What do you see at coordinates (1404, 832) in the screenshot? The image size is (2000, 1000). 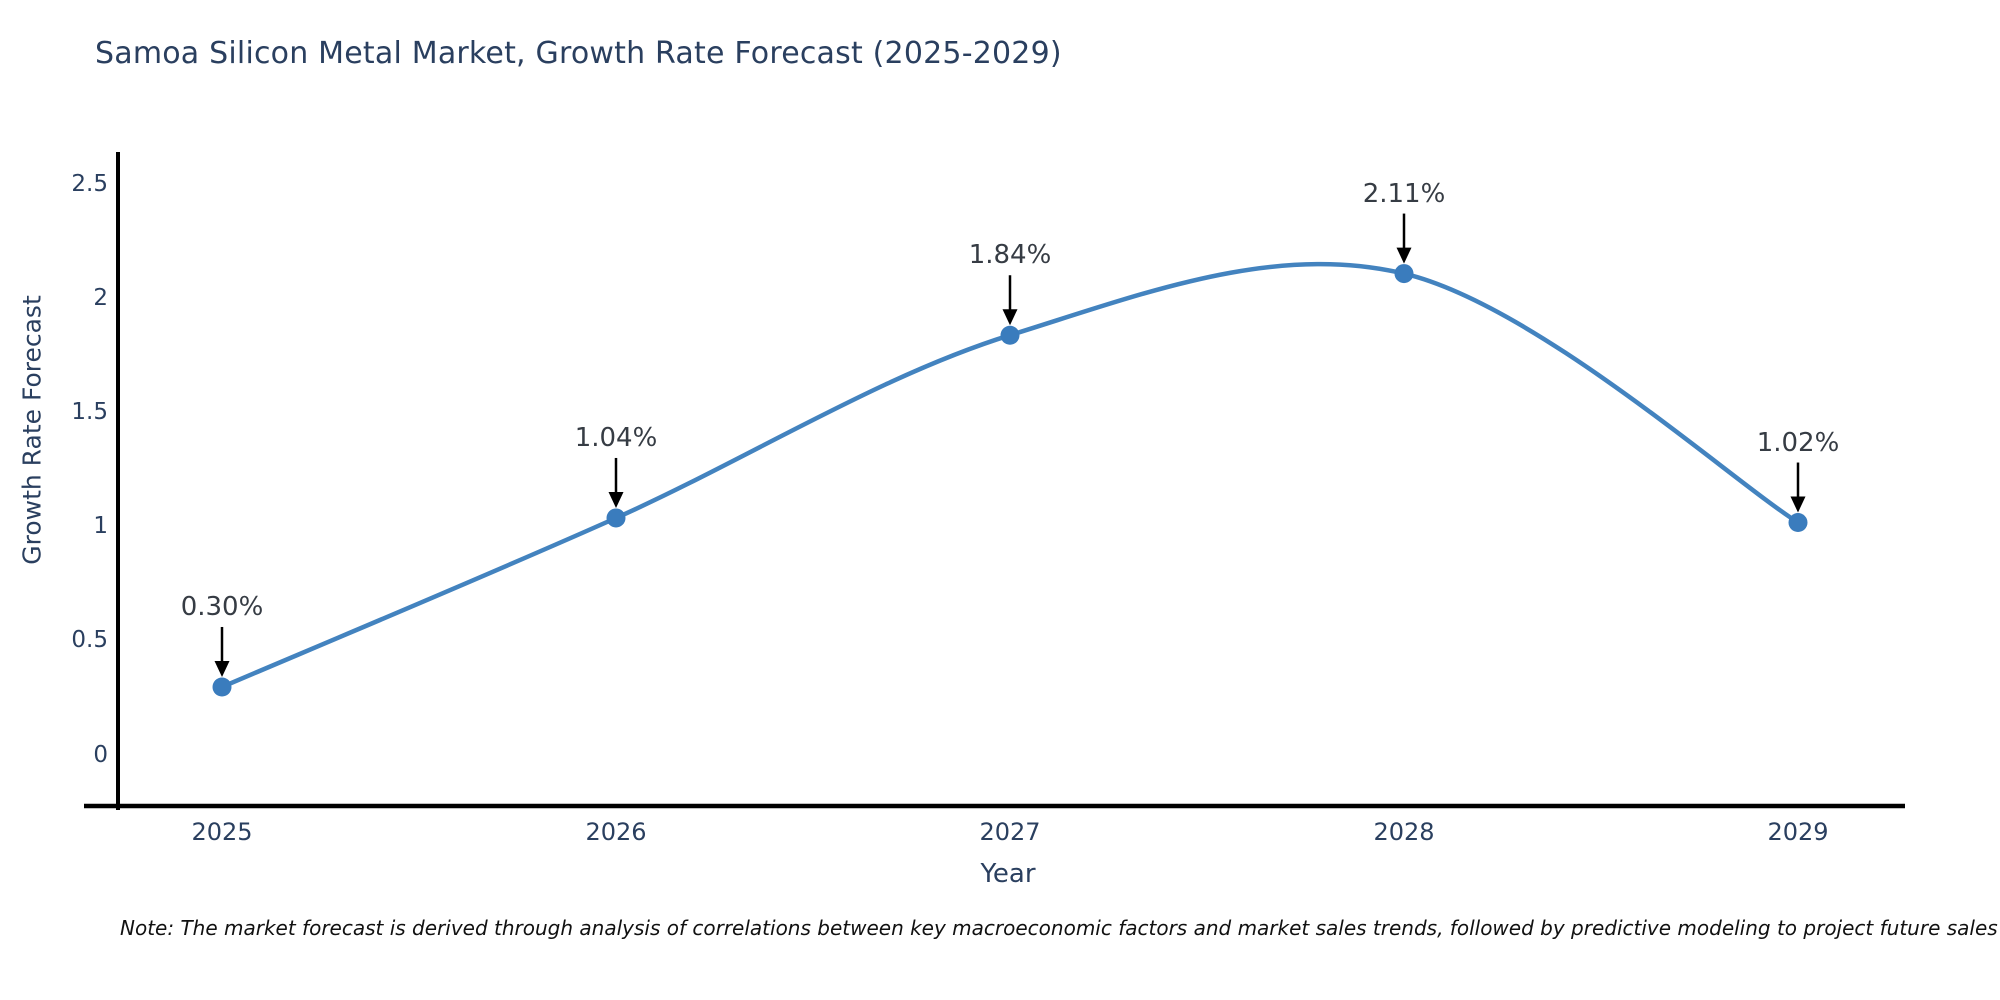 I see `x-tick-label: 2028` at bounding box center [1404, 832].